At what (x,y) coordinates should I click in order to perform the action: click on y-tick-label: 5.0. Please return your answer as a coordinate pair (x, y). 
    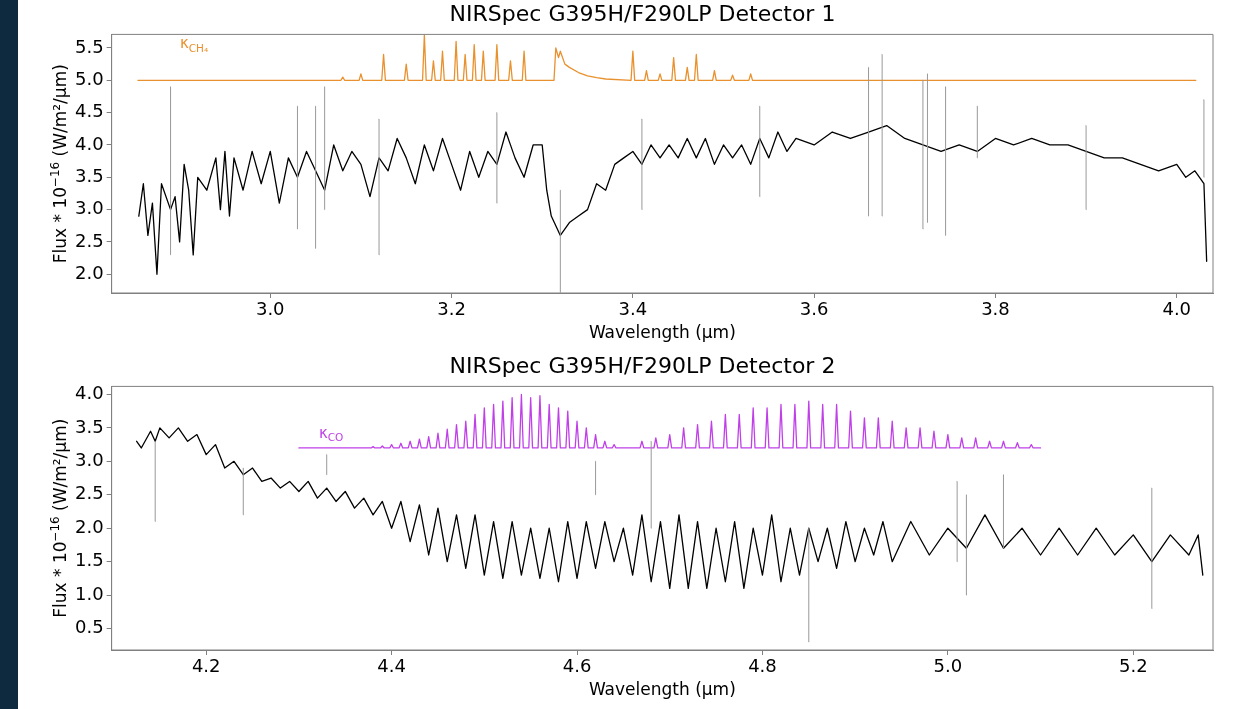
    Looking at the image, I should click on (89, 78).